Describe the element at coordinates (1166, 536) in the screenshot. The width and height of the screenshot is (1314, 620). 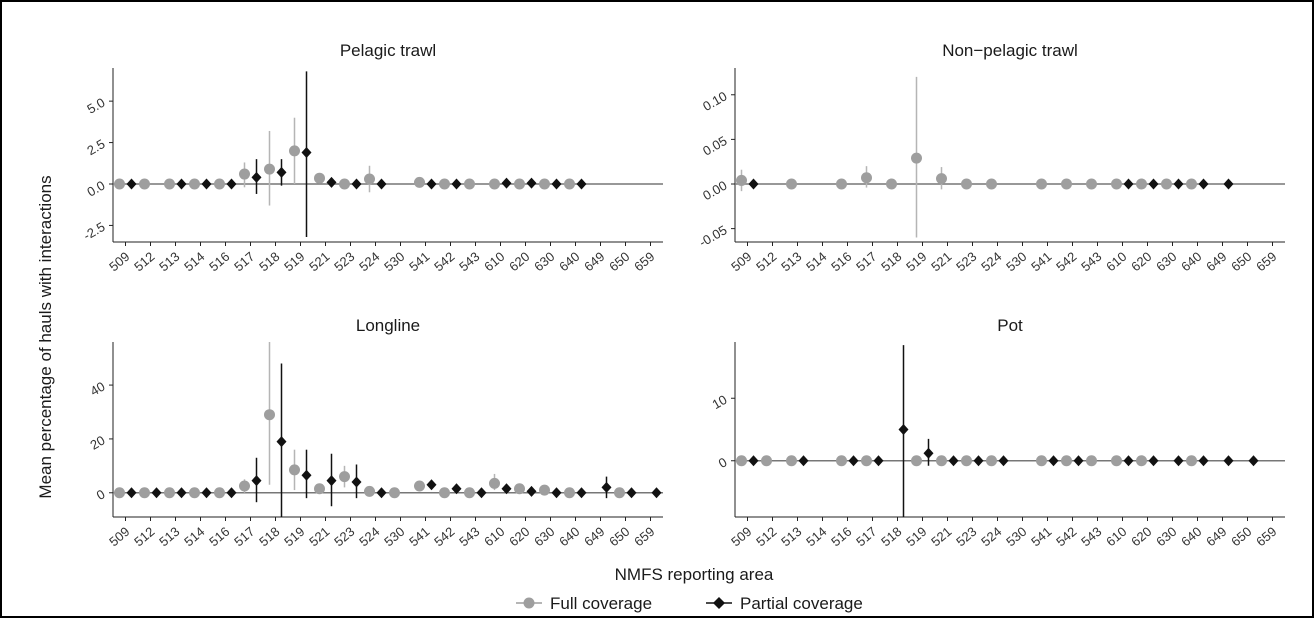
I see `x-tick-label: 630` at that location.